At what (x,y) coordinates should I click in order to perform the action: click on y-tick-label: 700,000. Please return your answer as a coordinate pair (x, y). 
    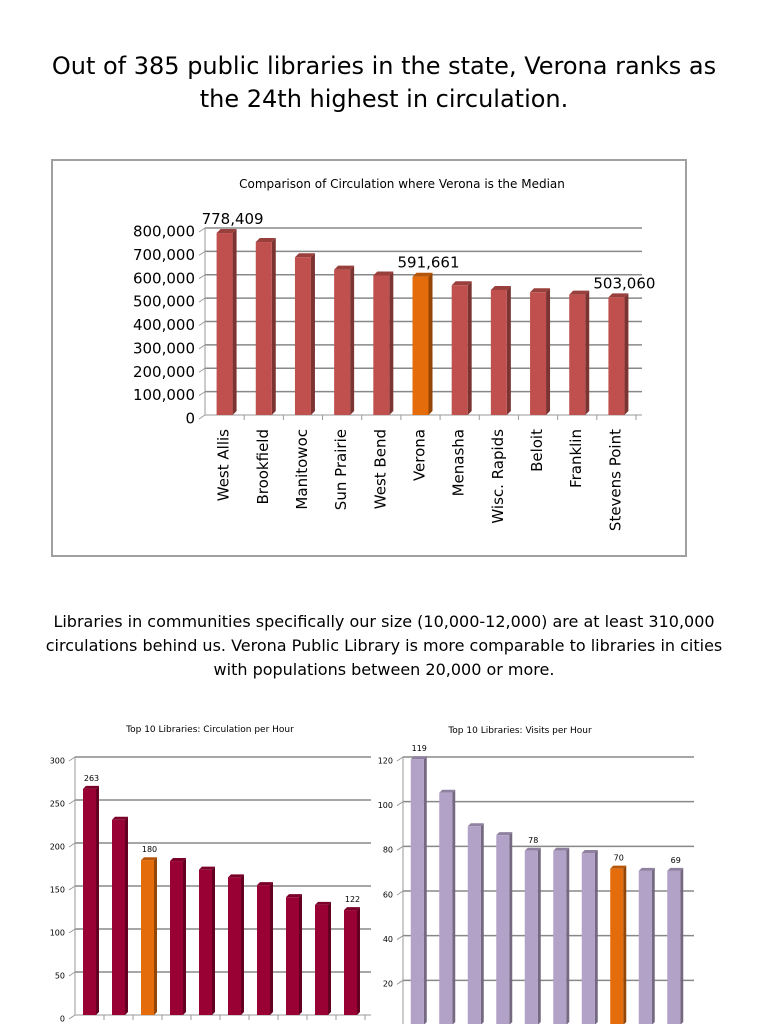
    Looking at the image, I should click on (164, 255).